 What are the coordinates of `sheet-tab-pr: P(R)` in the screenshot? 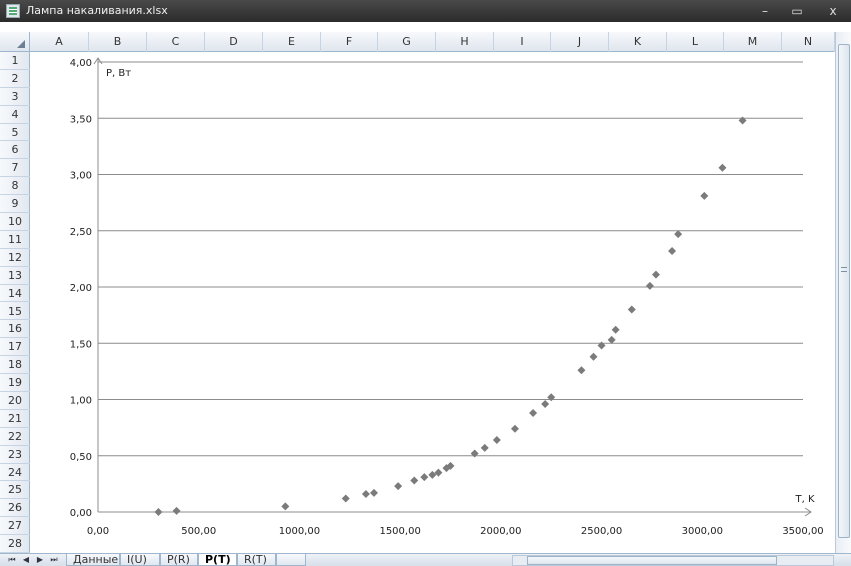 It's located at (179, 560).